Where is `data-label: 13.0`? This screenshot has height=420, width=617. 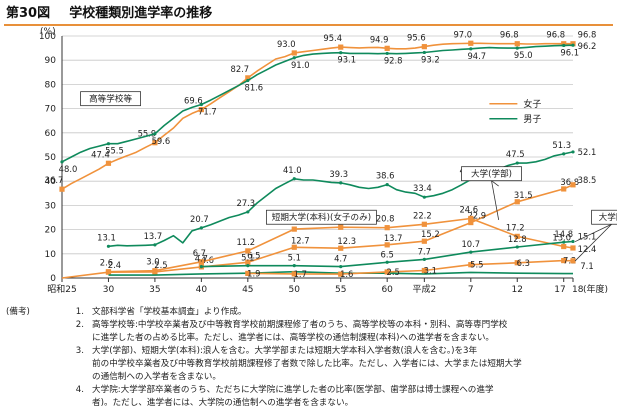 data-label: 13.0 is located at coordinates (561, 238).